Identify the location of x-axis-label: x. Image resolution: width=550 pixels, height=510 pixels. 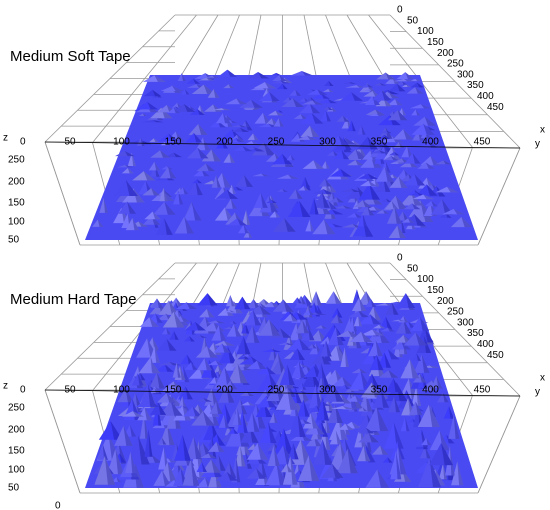
(542, 378).